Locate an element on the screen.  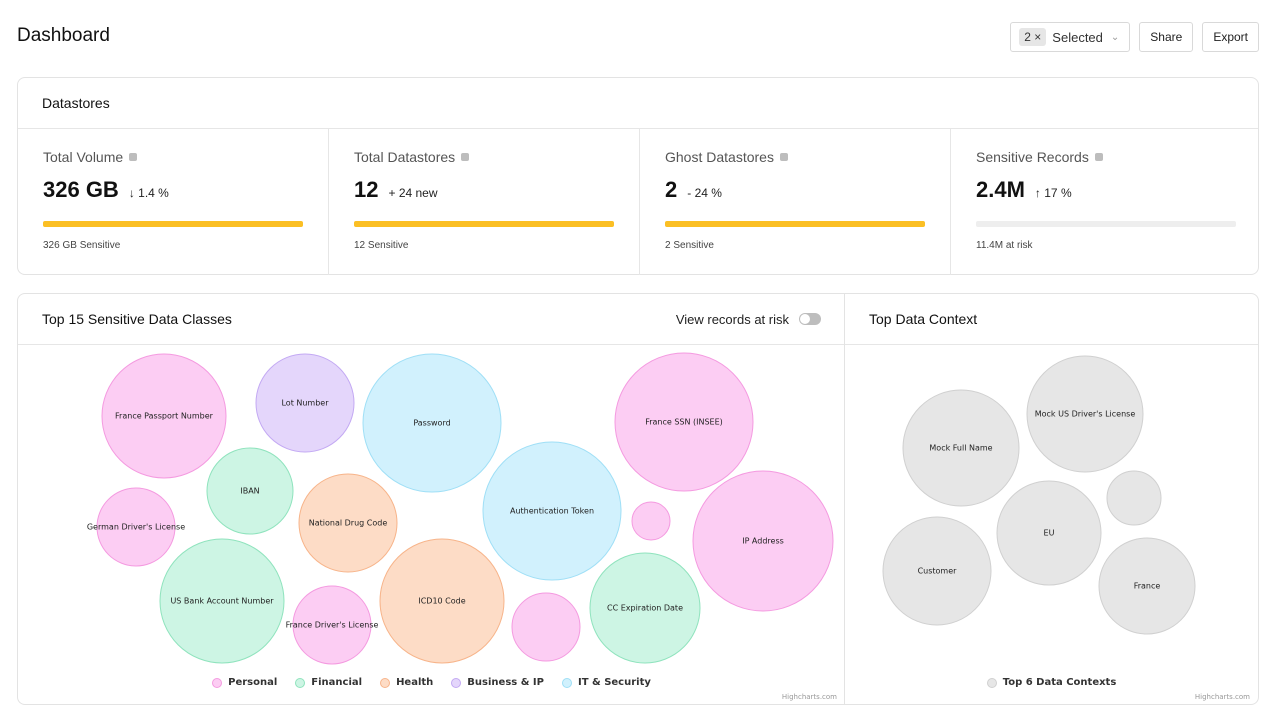
legend-label: Financial is located at coordinates (337, 682).